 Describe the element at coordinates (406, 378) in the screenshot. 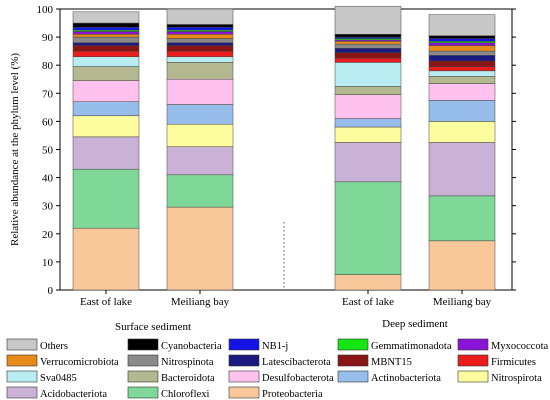

I see `legend-label: Actinobacteriota` at that location.